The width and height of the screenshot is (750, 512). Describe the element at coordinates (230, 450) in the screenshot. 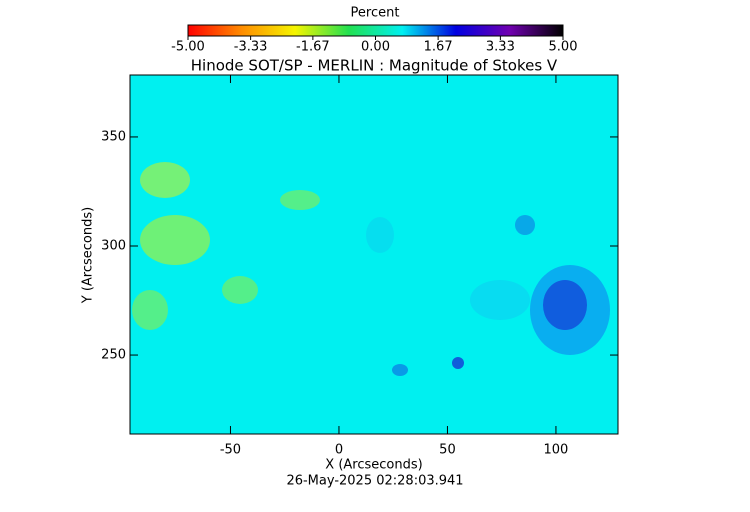

I see `x-tick-label: -50` at that location.